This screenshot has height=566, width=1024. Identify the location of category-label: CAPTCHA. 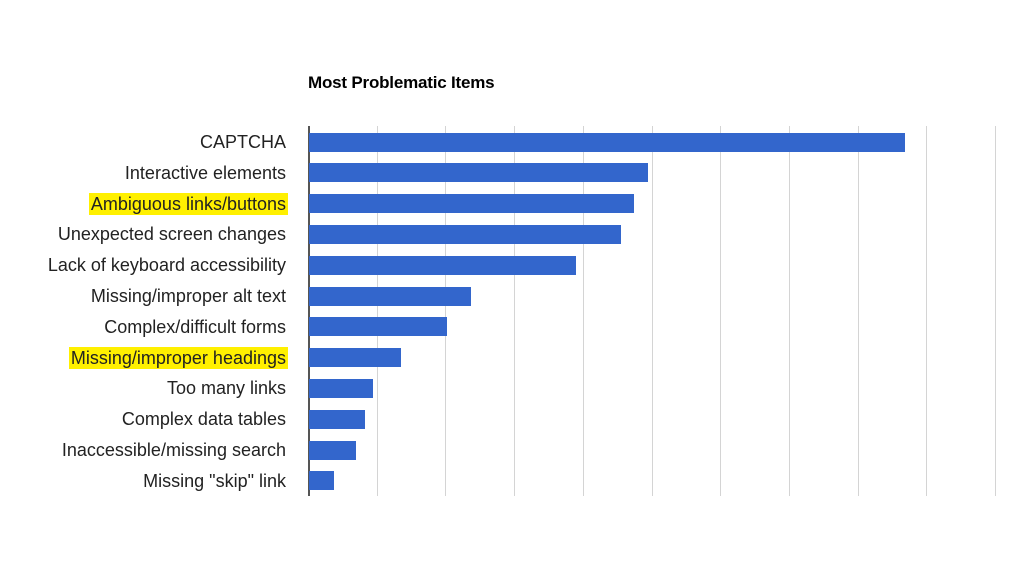
(242, 142).